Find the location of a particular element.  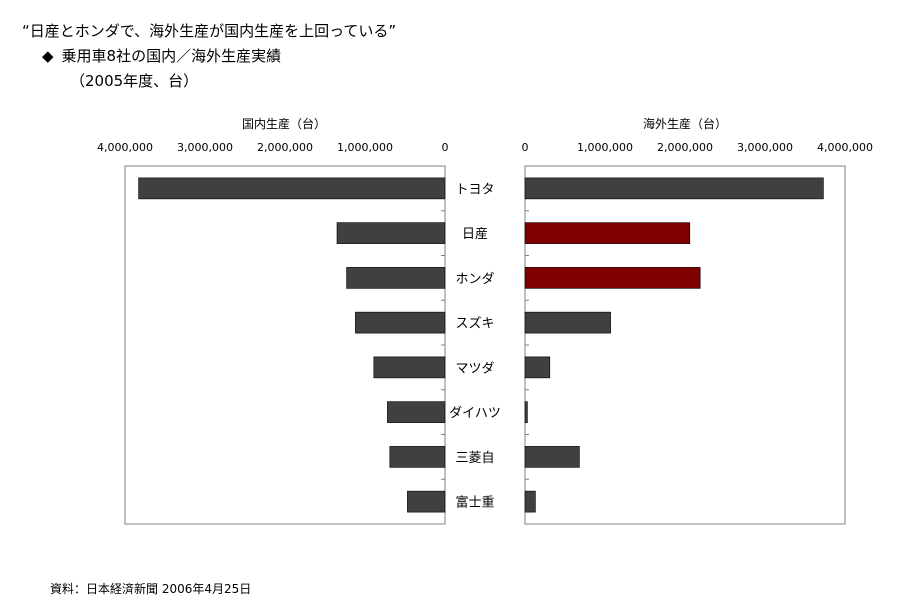

overseas-tick-label: 0 is located at coordinates (525, 147).